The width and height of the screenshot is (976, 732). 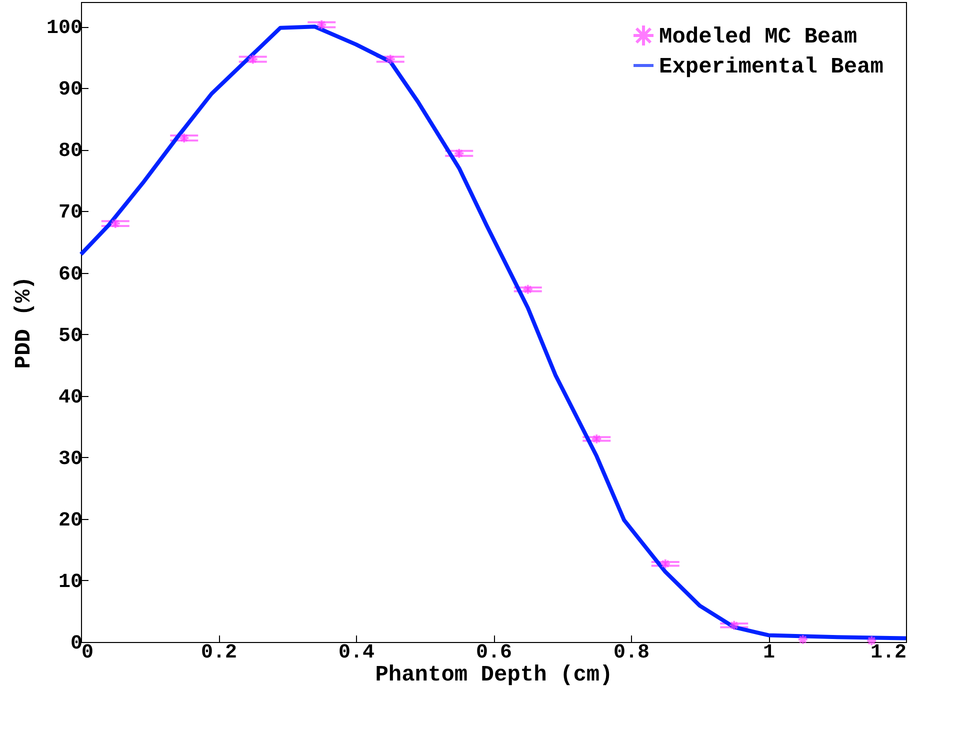 What do you see at coordinates (70, 274) in the screenshot?
I see `y-tick-label: 60` at bounding box center [70, 274].